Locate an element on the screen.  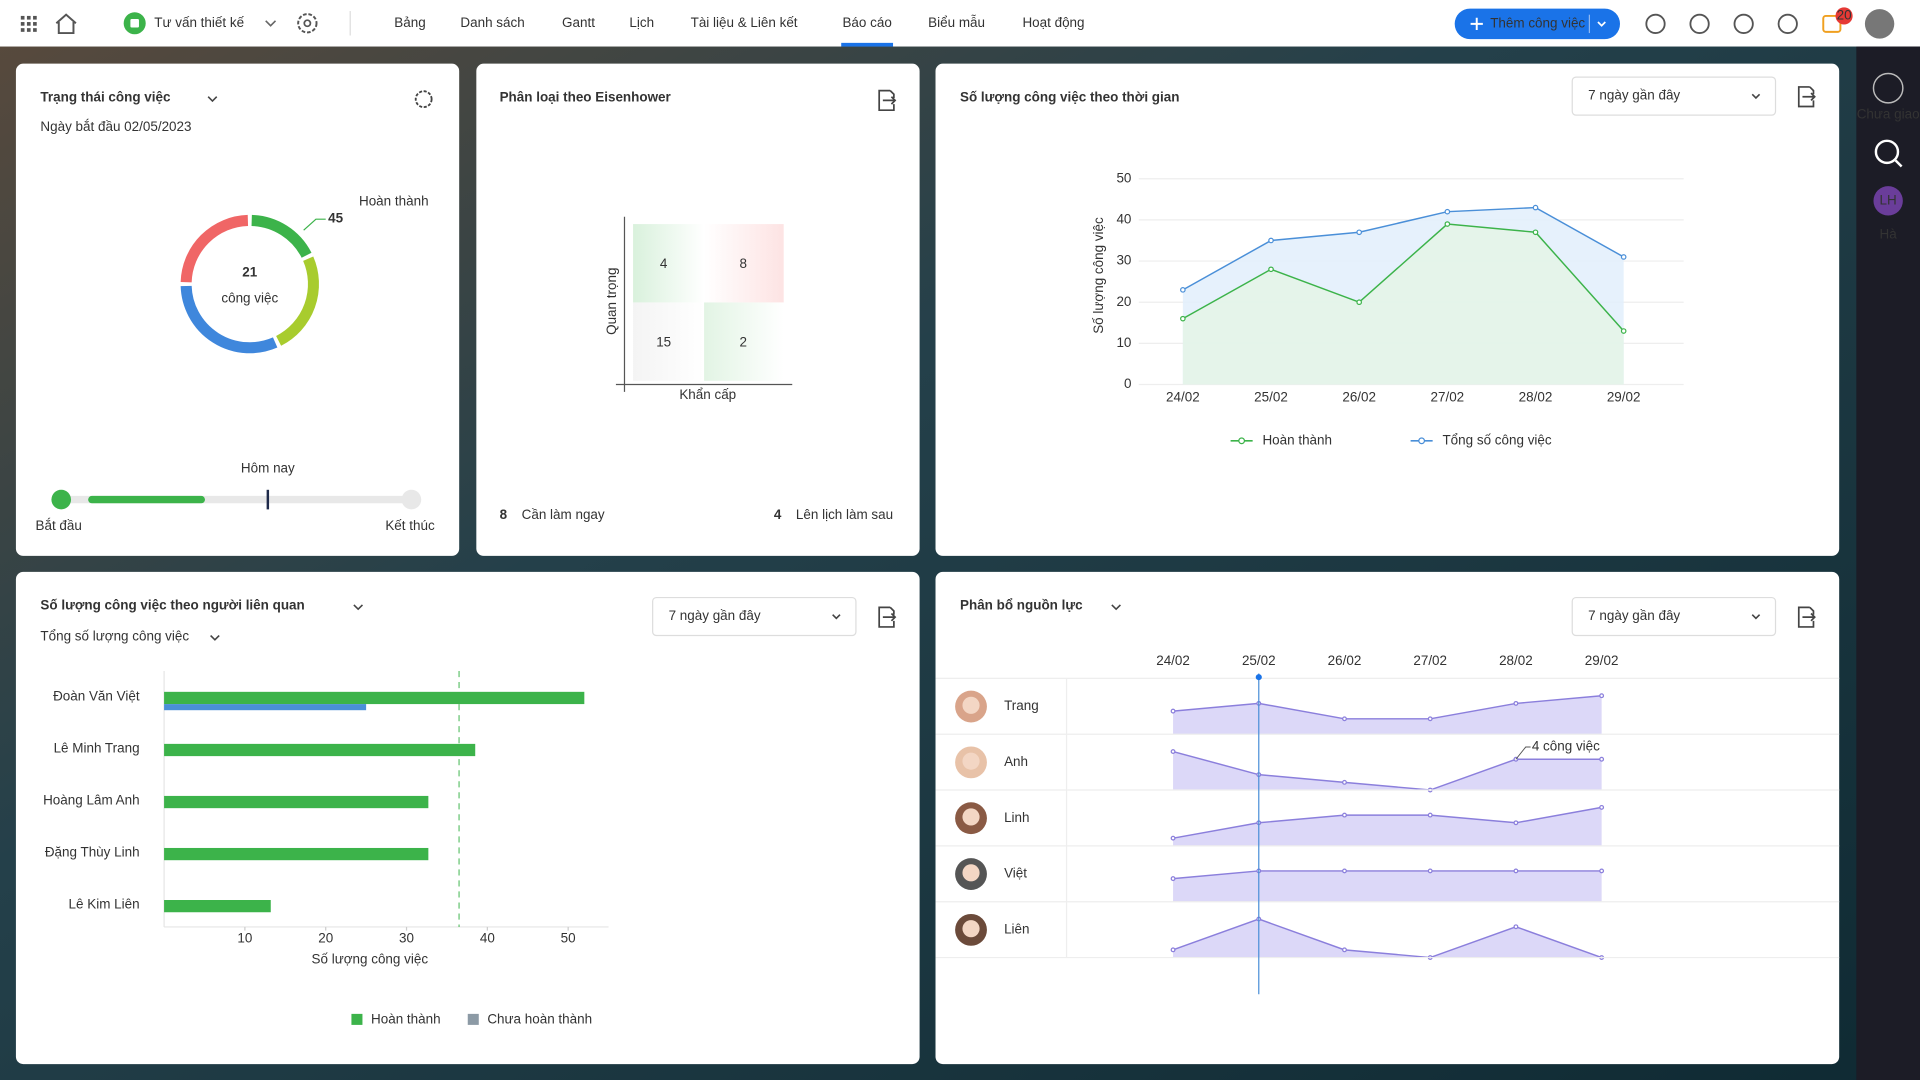
axis-label: Khẩn cấp is located at coordinates (707, 394).